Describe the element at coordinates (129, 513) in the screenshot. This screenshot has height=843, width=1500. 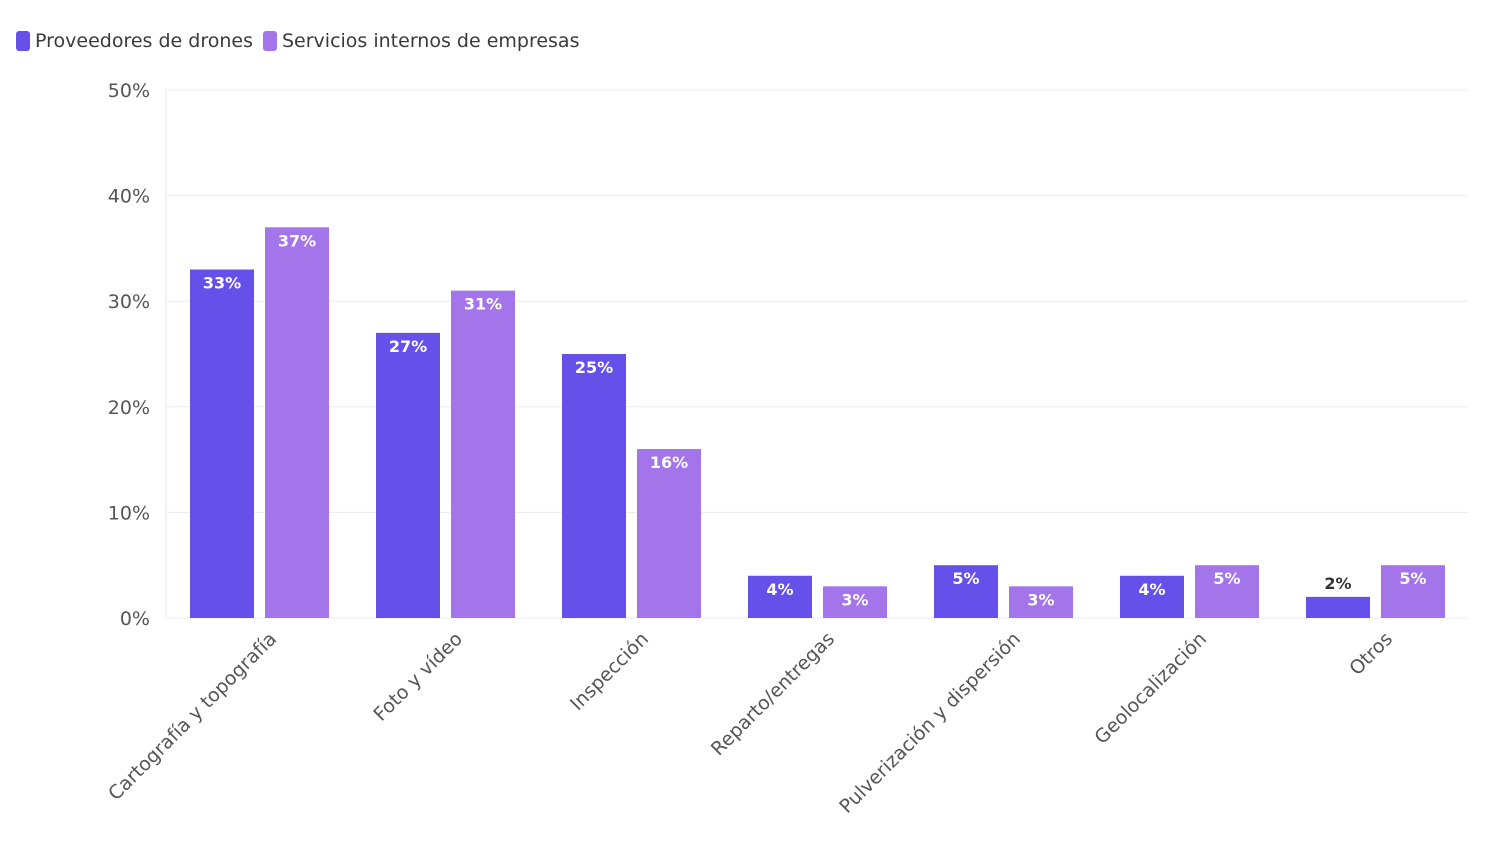
I see `y-tick-label: 10%` at that location.